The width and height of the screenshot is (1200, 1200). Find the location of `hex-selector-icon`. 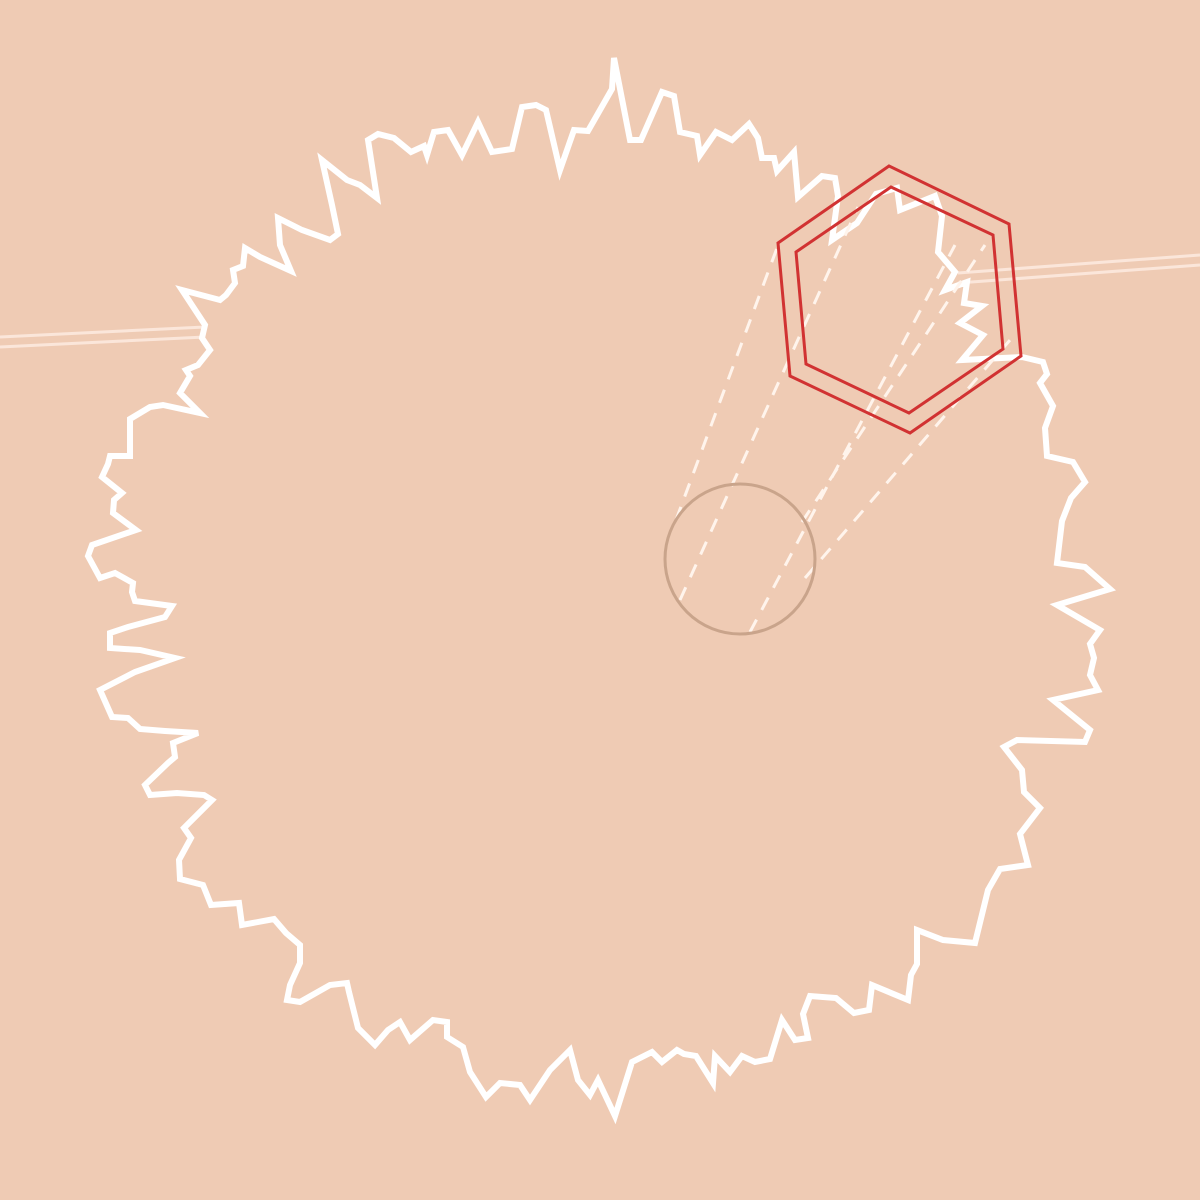

hex-selector-icon is located at coordinates (899, 299).